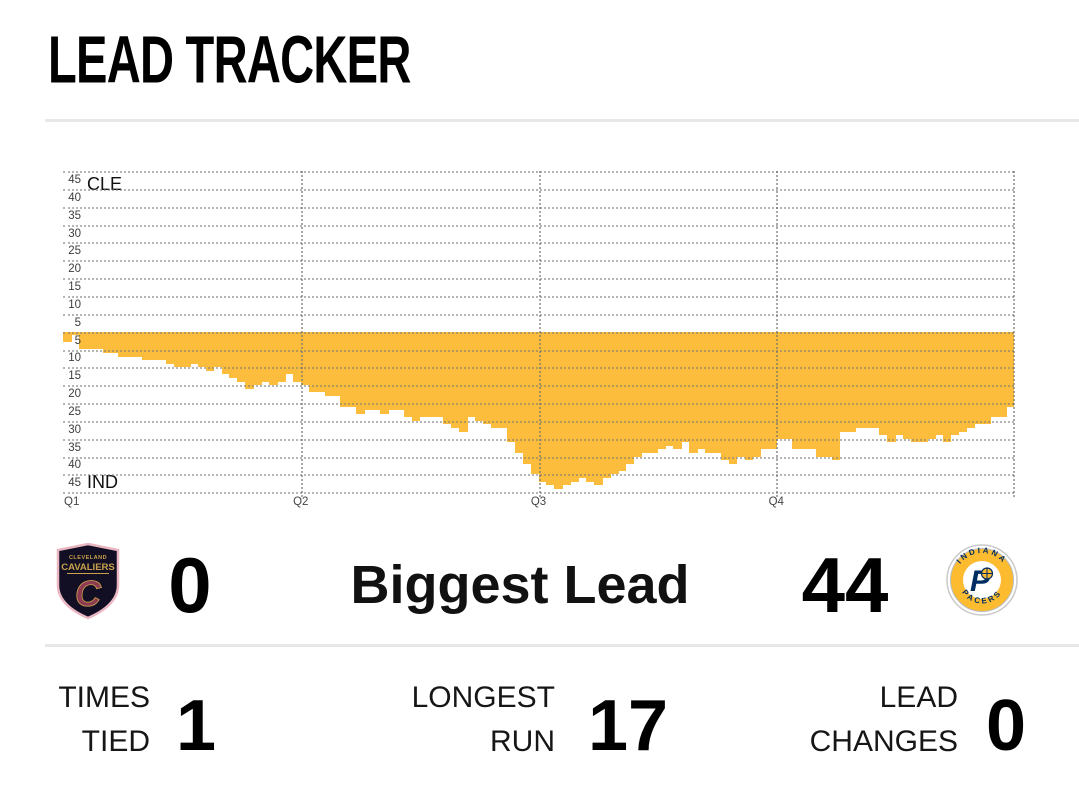 This screenshot has width=1079, height=799. Describe the element at coordinates (87, 567) in the screenshot. I see `cavaliers-name-text: CAVALIERS` at that location.